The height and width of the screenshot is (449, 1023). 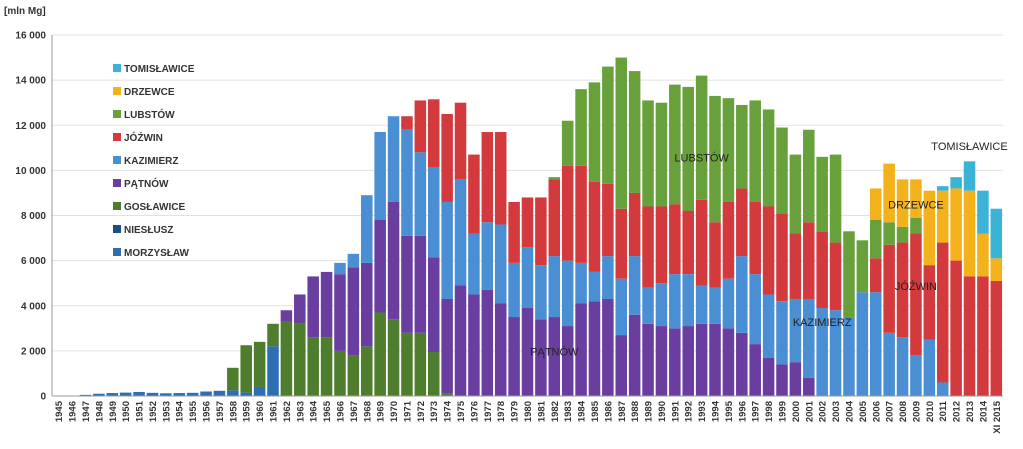 What do you see at coordinates (649, 411) in the screenshot?
I see `x-tick-label: 1989` at bounding box center [649, 411].